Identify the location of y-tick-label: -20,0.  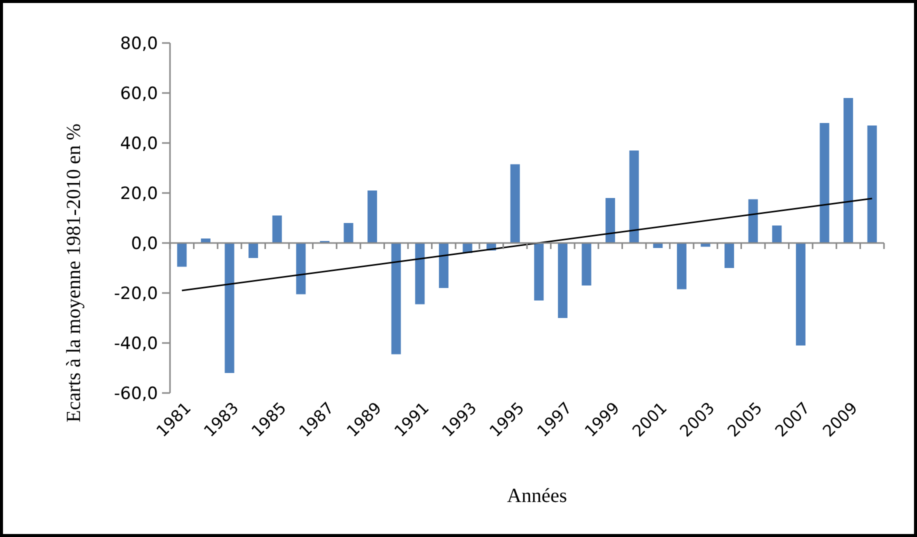
(136, 294).